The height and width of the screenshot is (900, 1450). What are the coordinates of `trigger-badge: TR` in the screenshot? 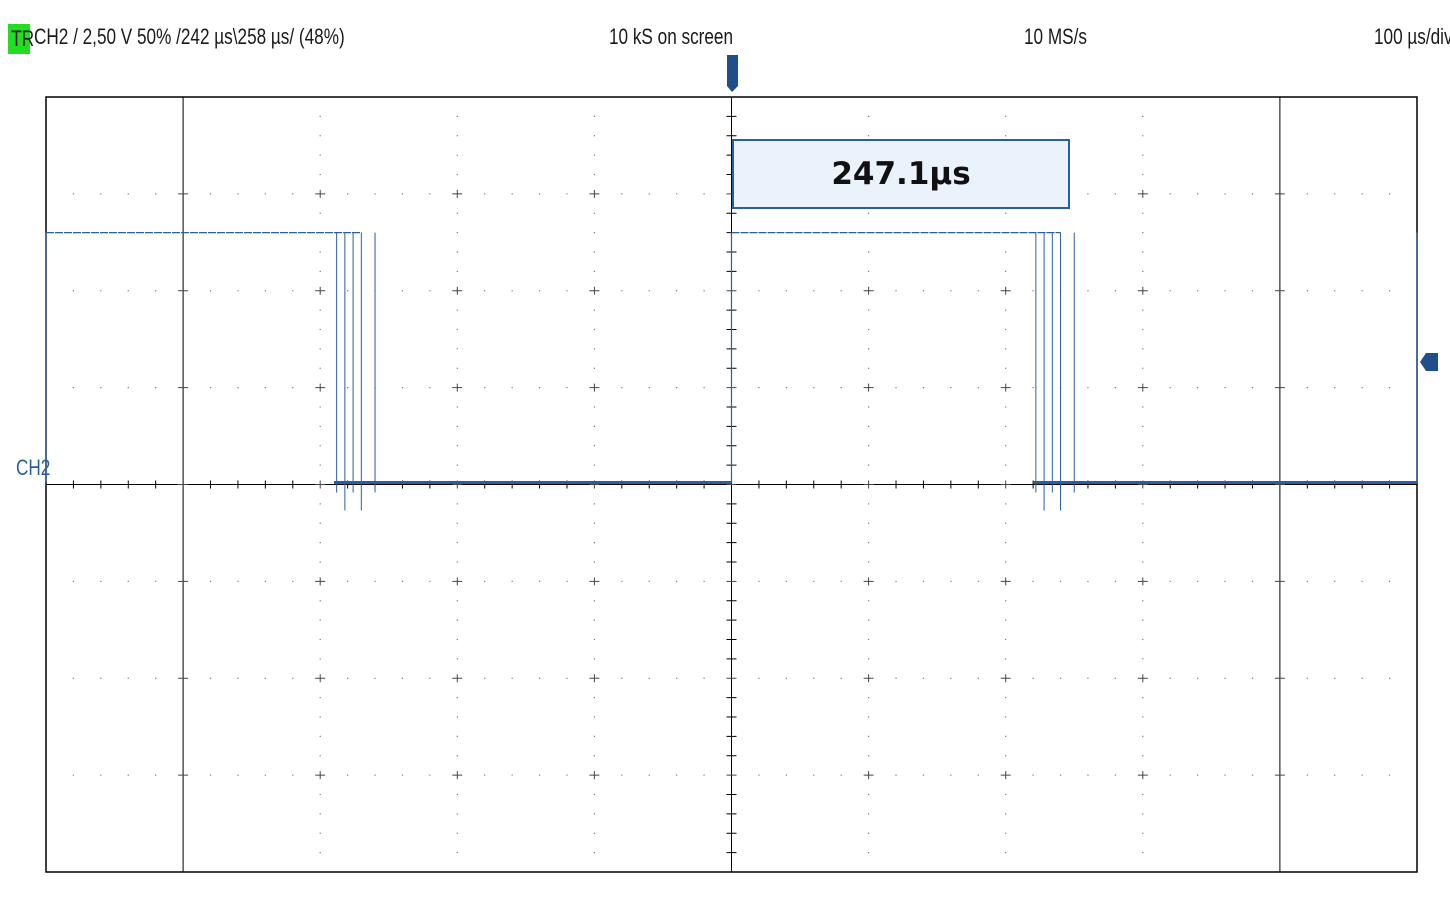 It's located at (21, 39).